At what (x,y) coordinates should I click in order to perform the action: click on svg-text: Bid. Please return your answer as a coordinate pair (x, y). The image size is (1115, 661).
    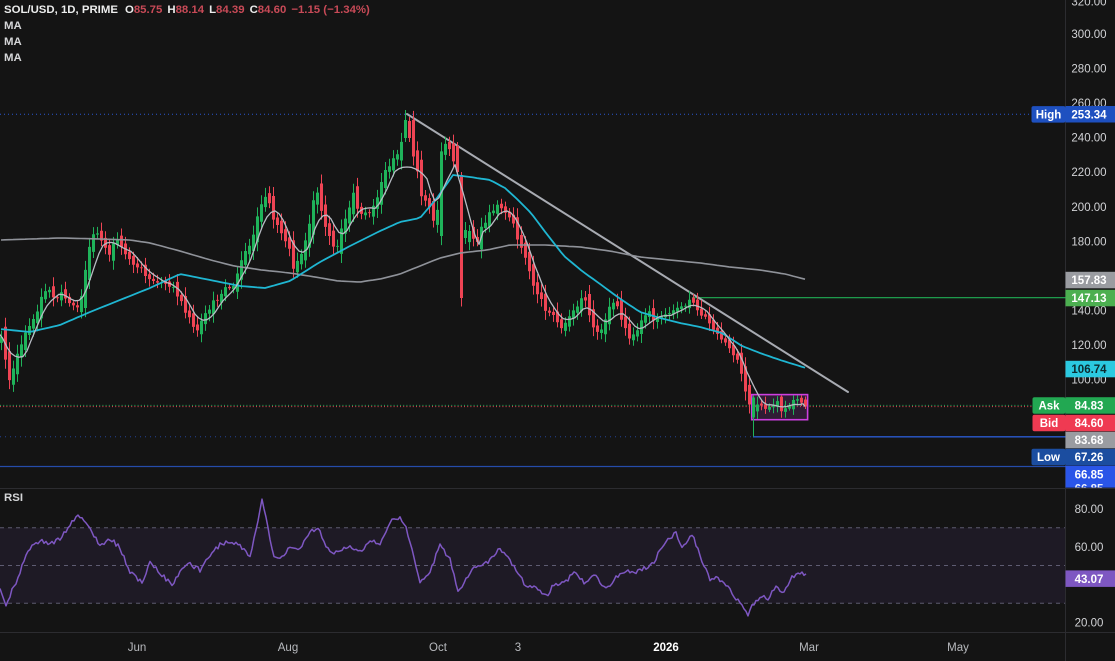
    Looking at the image, I should click on (1049, 424).